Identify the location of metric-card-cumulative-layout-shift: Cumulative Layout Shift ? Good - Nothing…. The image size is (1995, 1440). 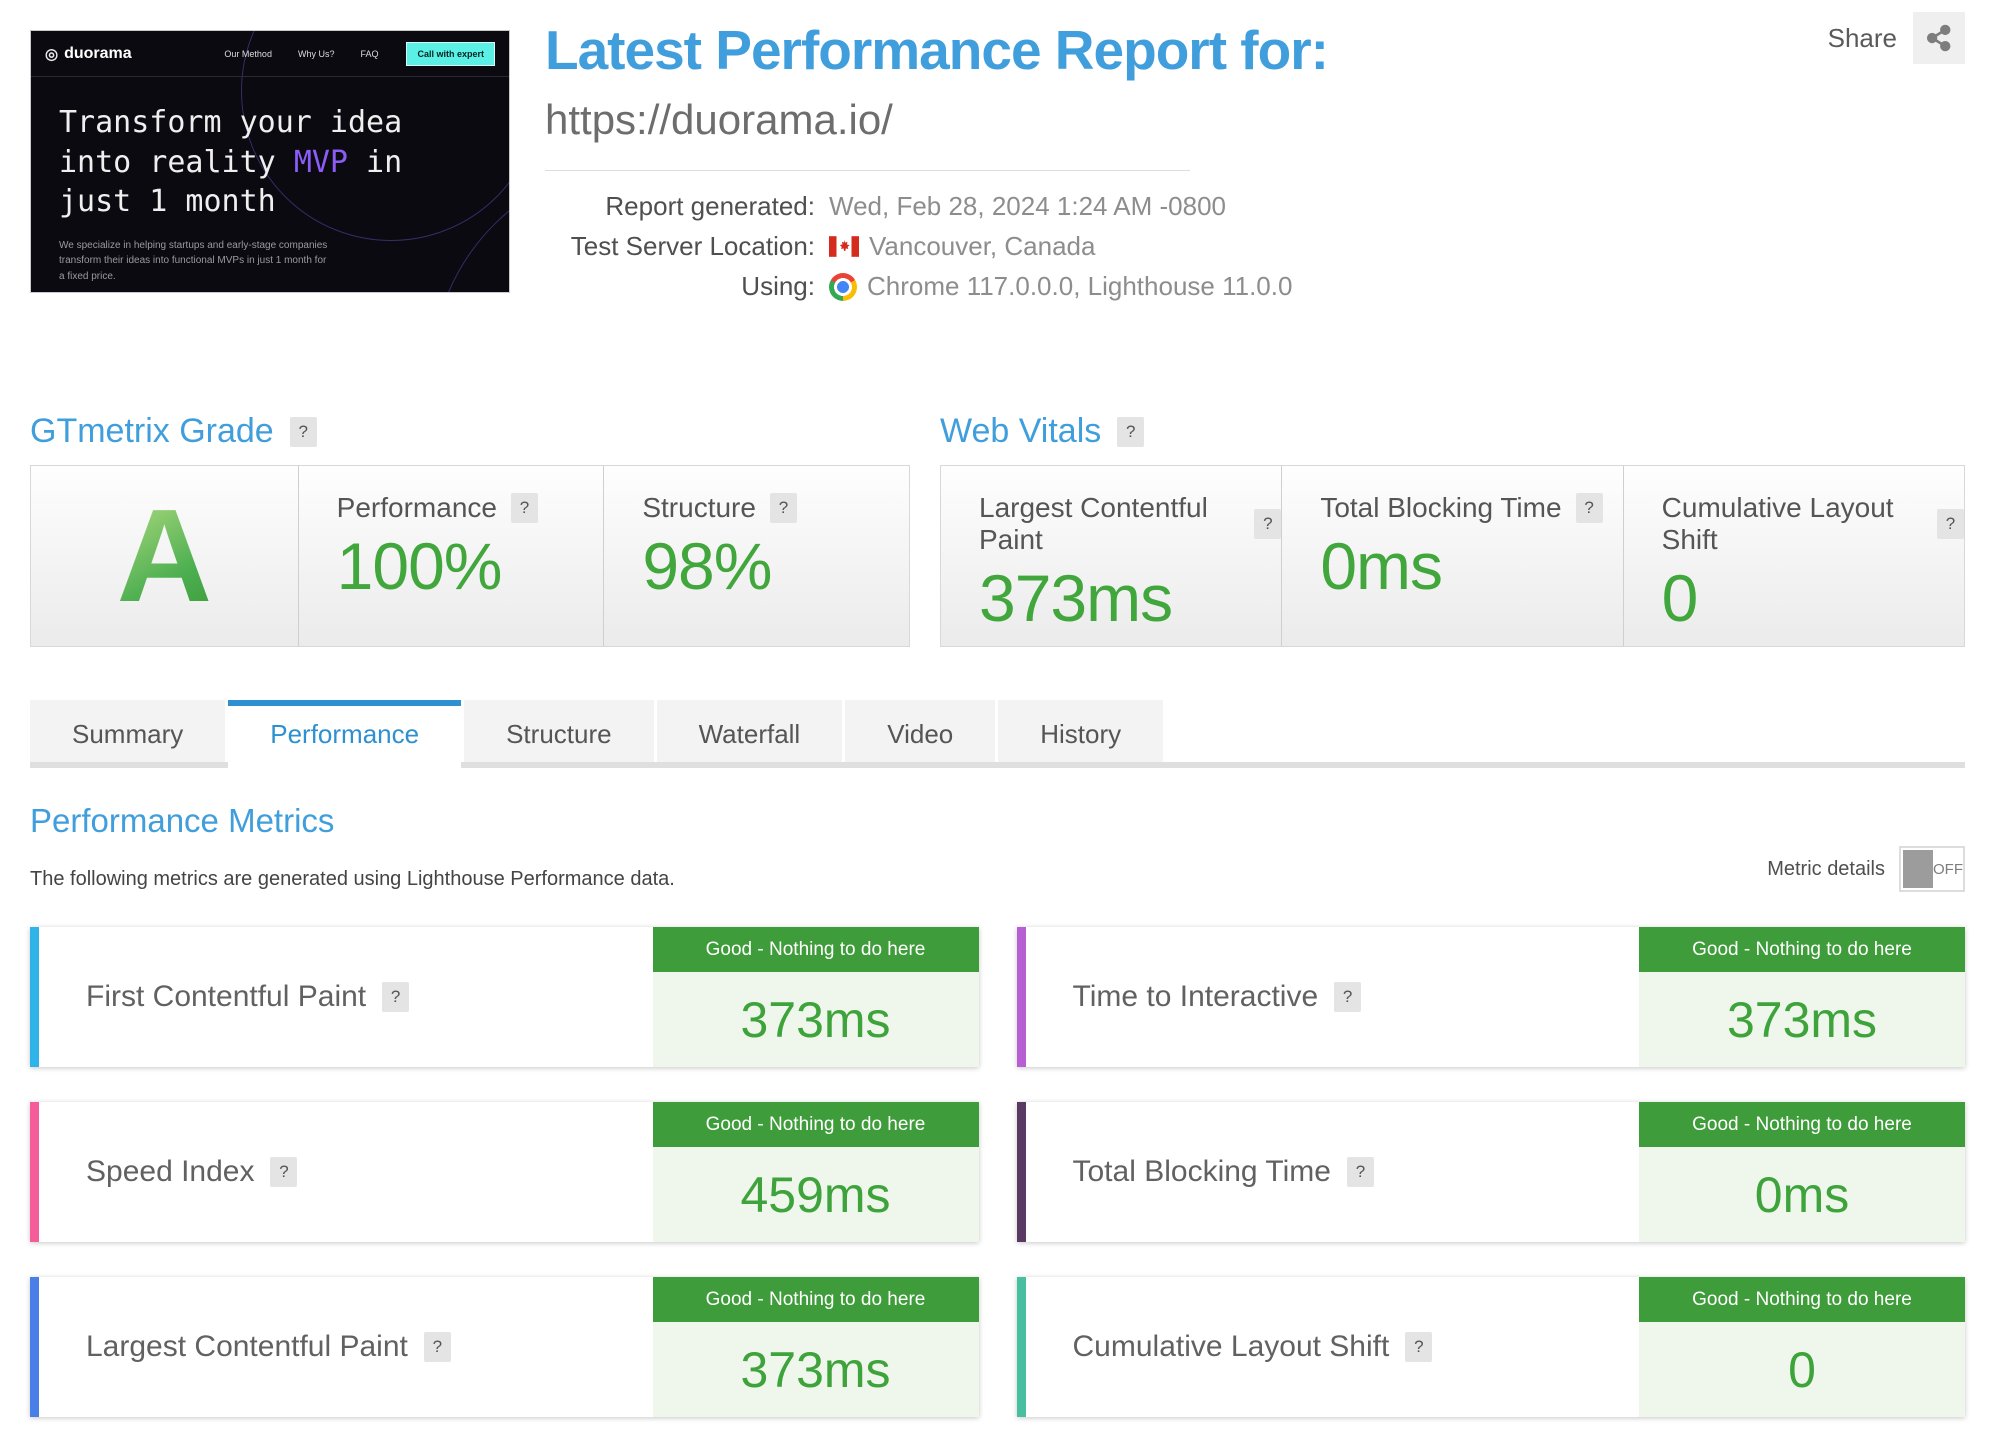
(1490, 1347).